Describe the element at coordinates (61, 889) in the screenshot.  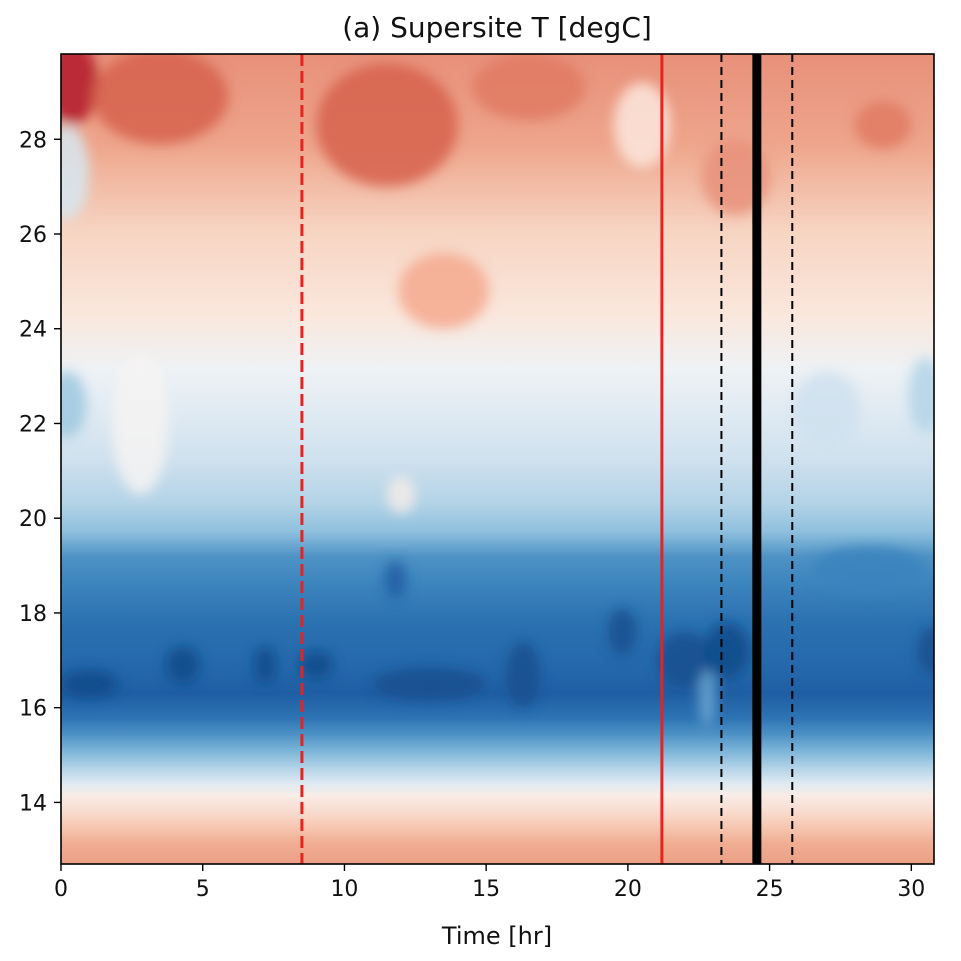
I see `x-tick-label: 0` at that location.